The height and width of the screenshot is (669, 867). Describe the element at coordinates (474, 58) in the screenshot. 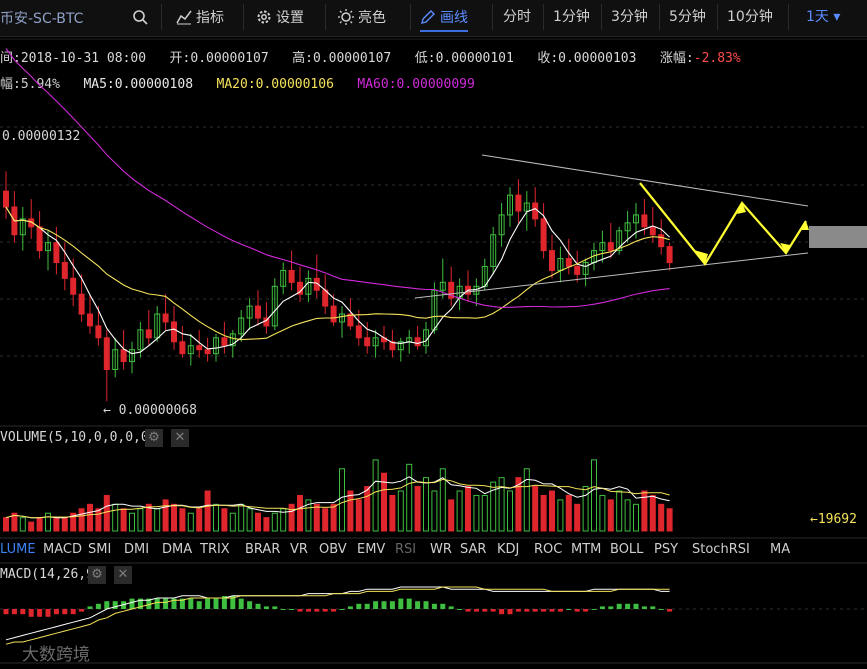

I see `low-value: 0.00000101` at that location.